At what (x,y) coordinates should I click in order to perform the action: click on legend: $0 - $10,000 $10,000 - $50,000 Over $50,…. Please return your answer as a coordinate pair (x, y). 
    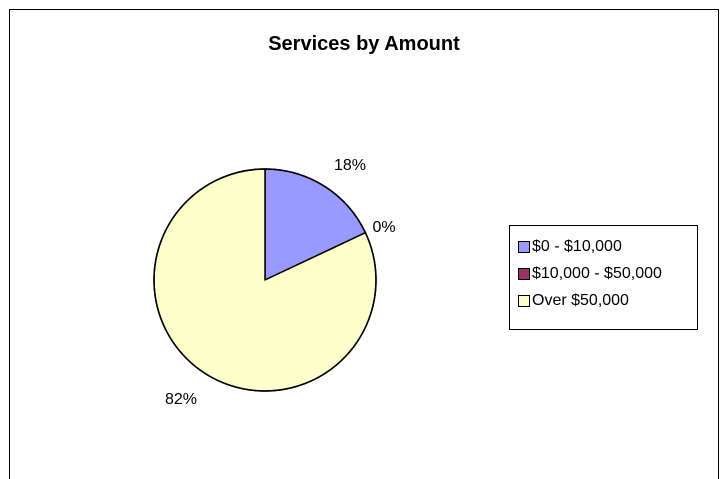
    Looking at the image, I should click on (603, 277).